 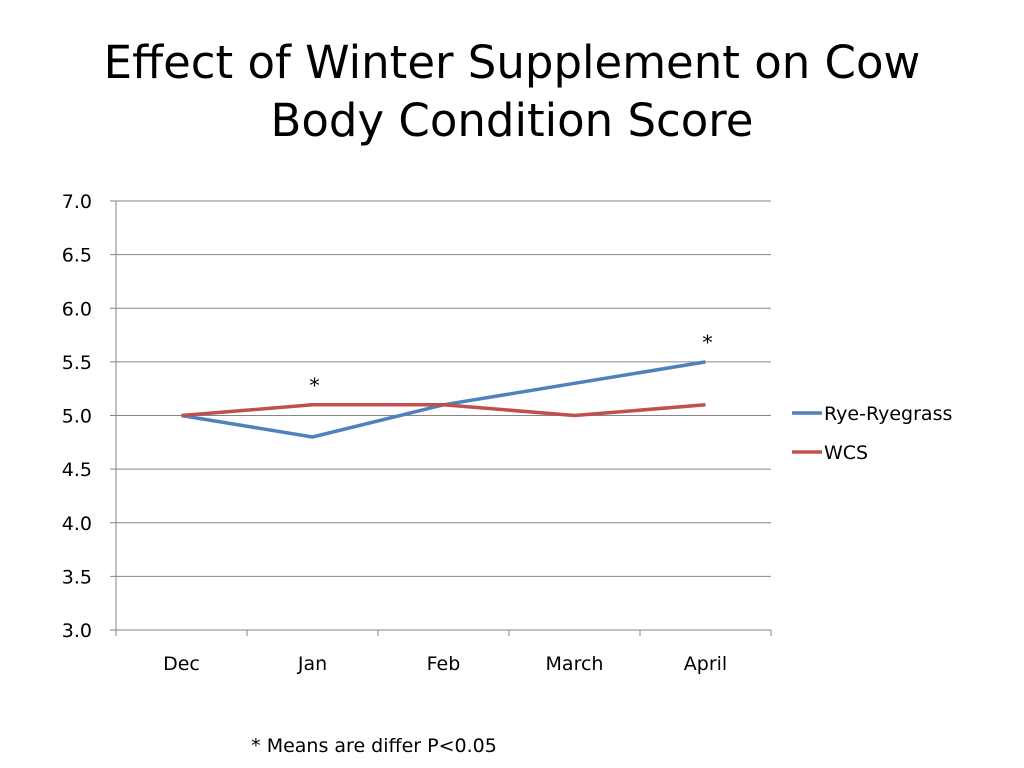 I want to click on y-tick-label: 5.5, so click(x=77, y=363).